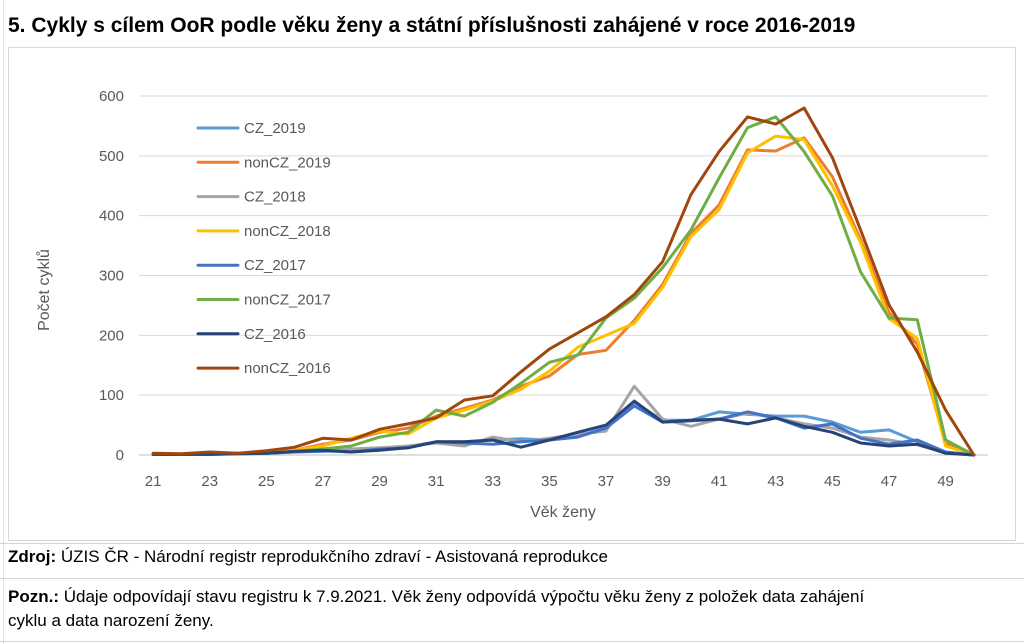 Image resolution: width=1024 pixels, height=644 pixels. Describe the element at coordinates (436, 481) in the screenshot. I see `x-tick-label: 31` at that location.